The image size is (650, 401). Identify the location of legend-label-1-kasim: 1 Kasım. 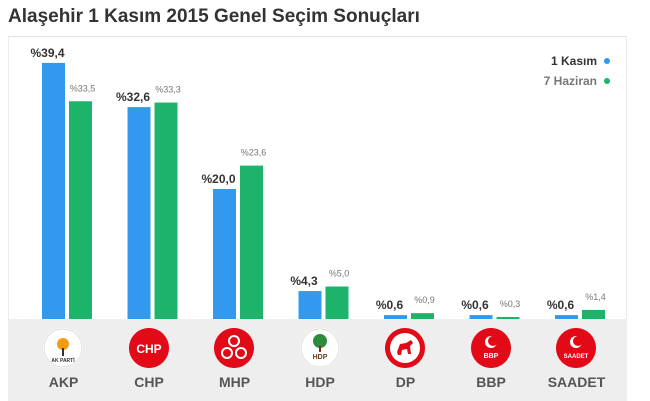
(573, 61).